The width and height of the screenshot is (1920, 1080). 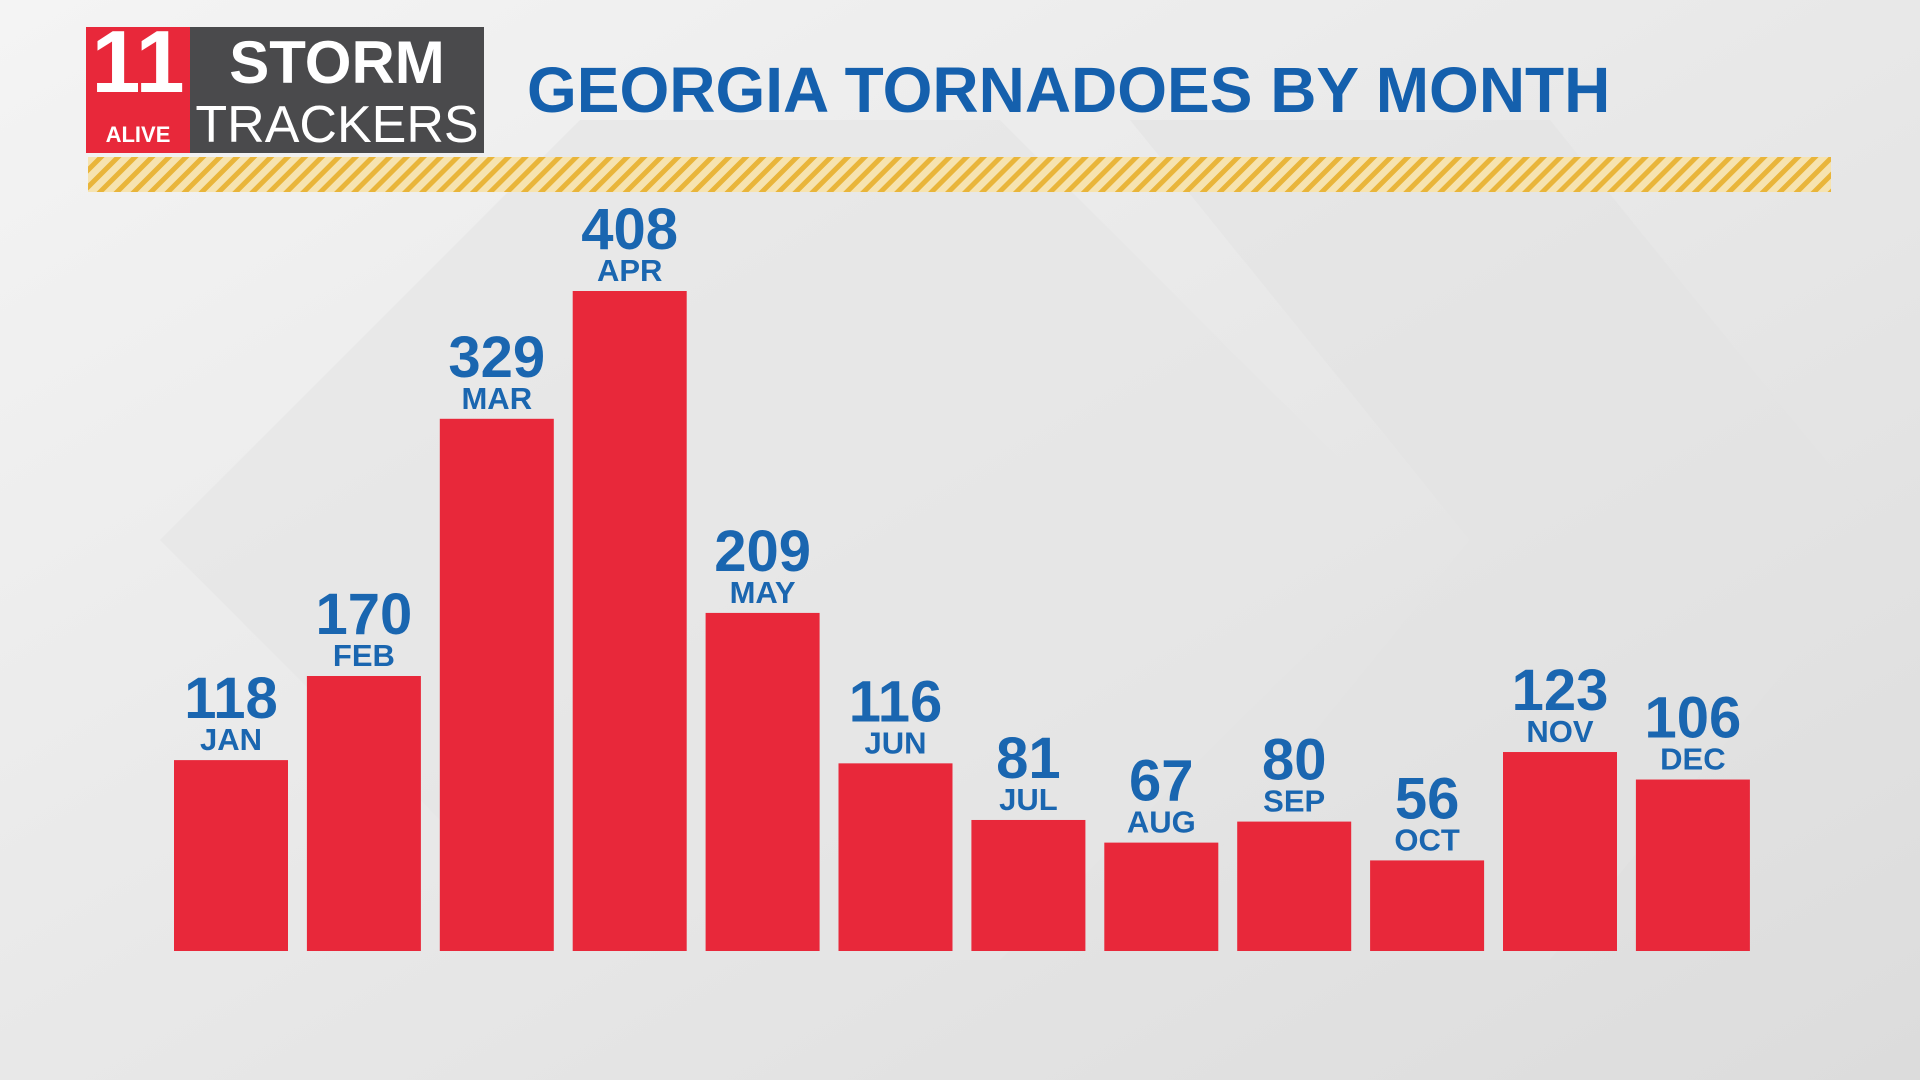 What do you see at coordinates (336, 125) in the screenshot?
I see `logo-line2: TRACKERS` at bounding box center [336, 125].